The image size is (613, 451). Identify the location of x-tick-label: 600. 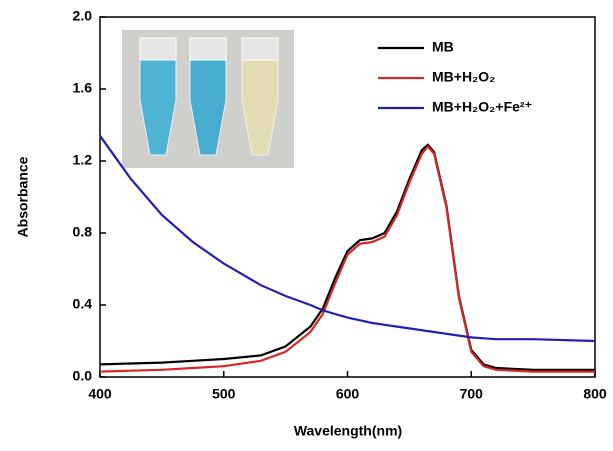
(348, 394).